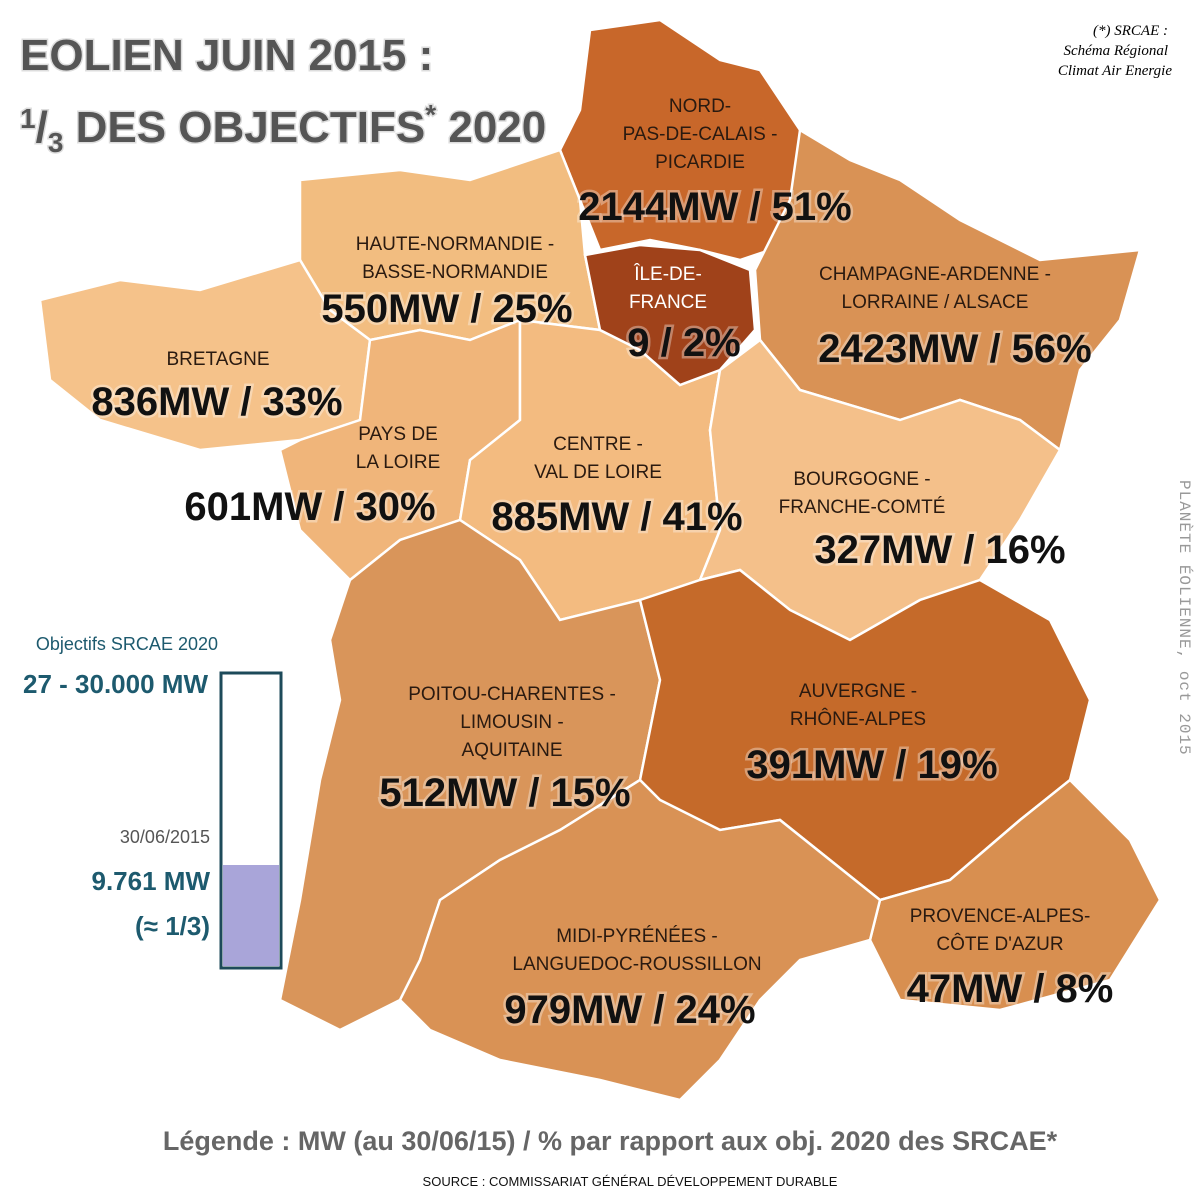 Image resolution: width=1200 pixels, height=1200 pixels. I want to click on region-name: RHÔNE-ALPES, so click(858, 719).